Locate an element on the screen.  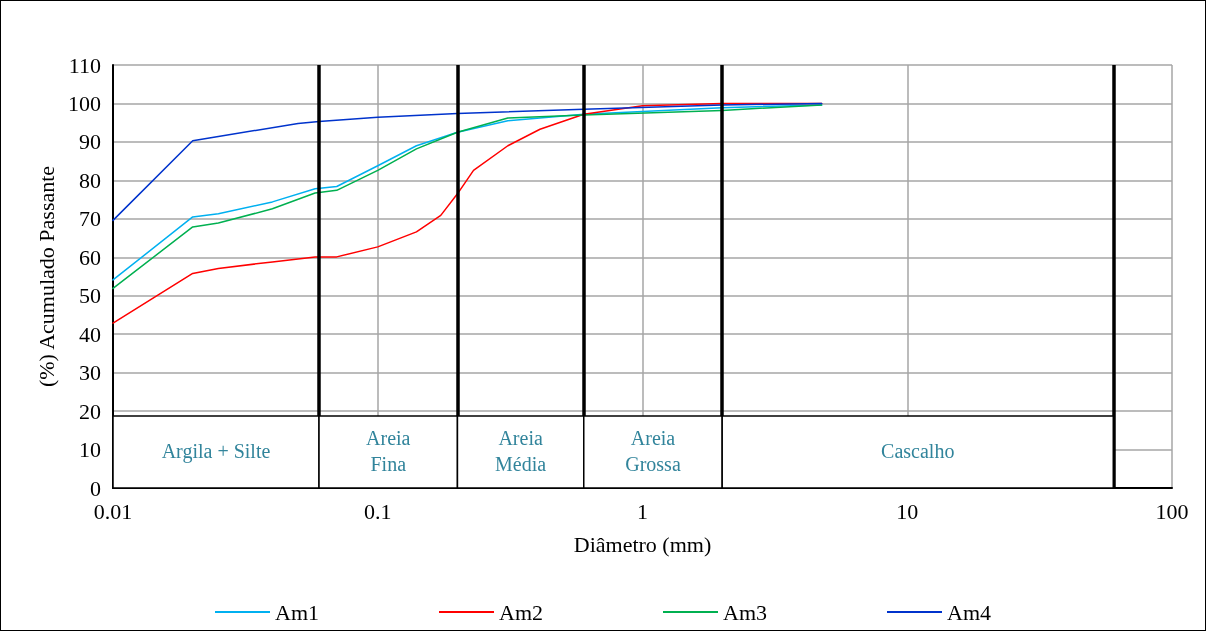
legend-label: Am3 is located at coordinates (745, 612).